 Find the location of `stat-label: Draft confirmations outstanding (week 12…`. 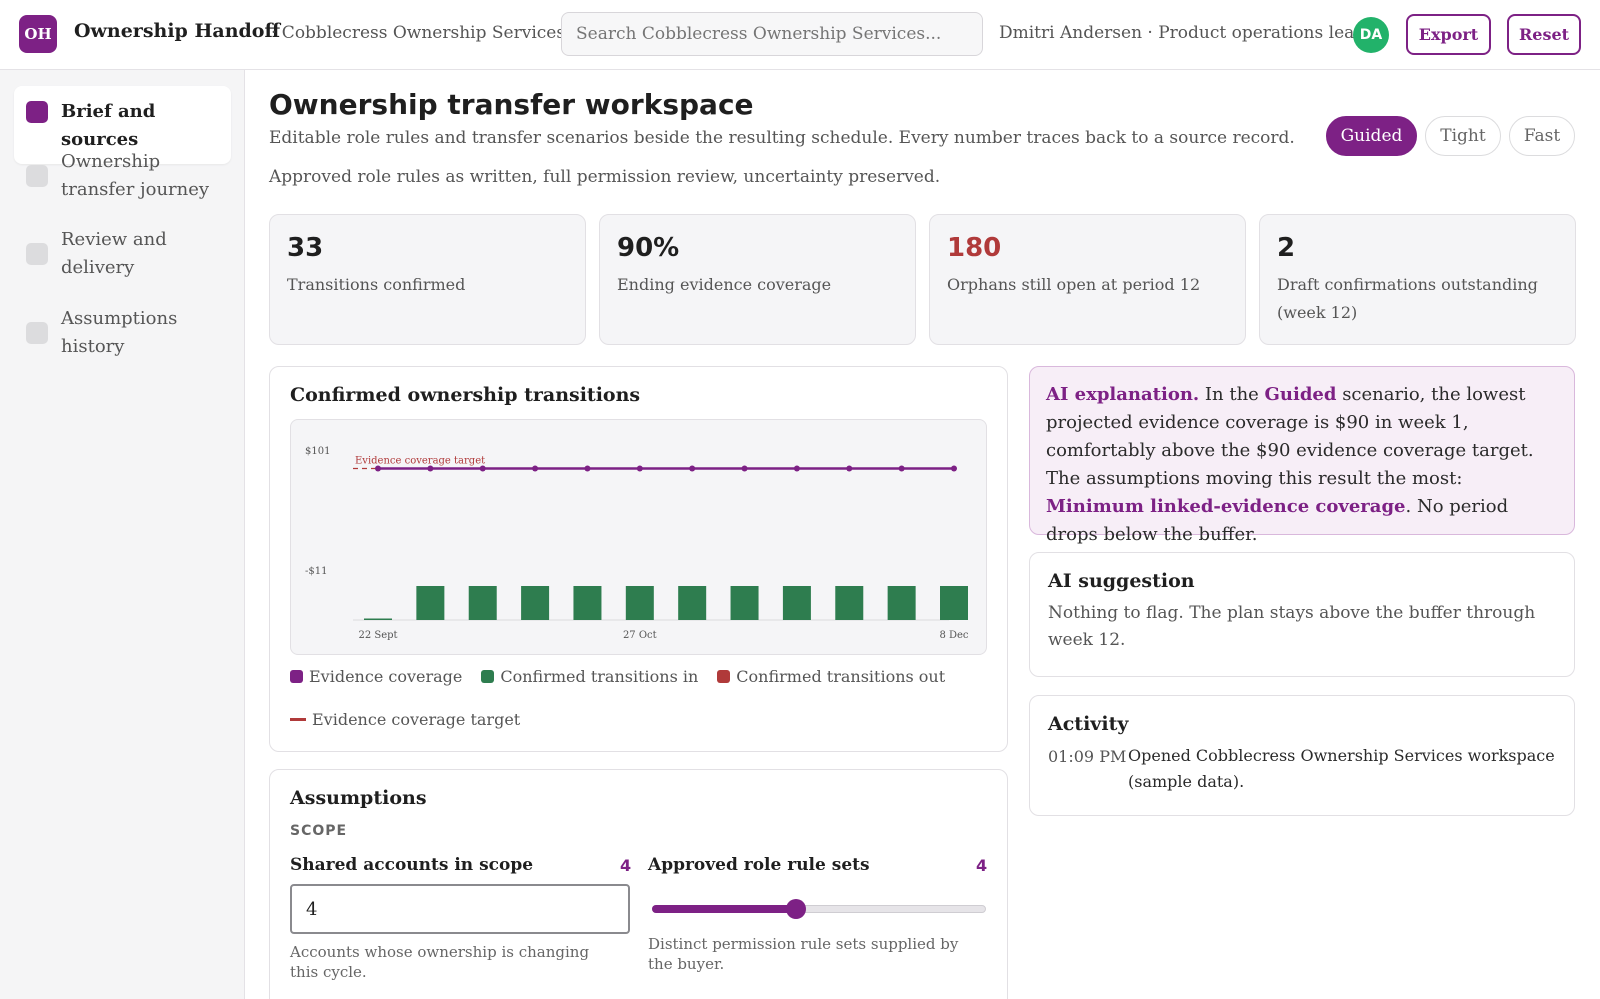

stat-label: Draft confirmations outstanding (week 12… is located at coordinates (1407, 298).